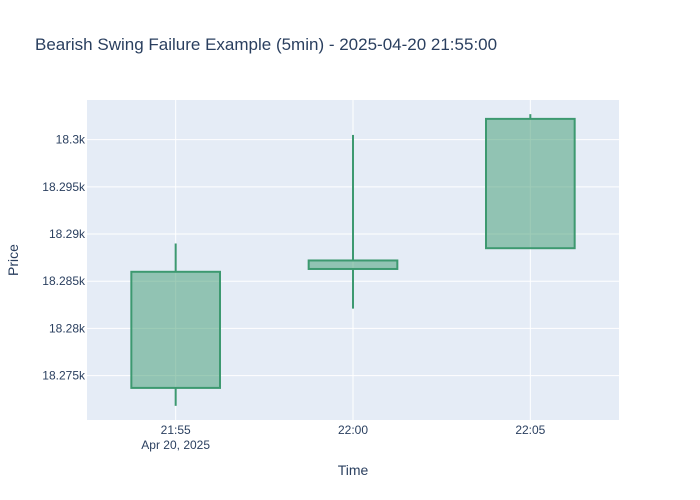 This screenshot has height=500, width=700. Describe the element at coordinates (530, 430) in the screenshot. I see `x-tick-label: 22:05` at that location.